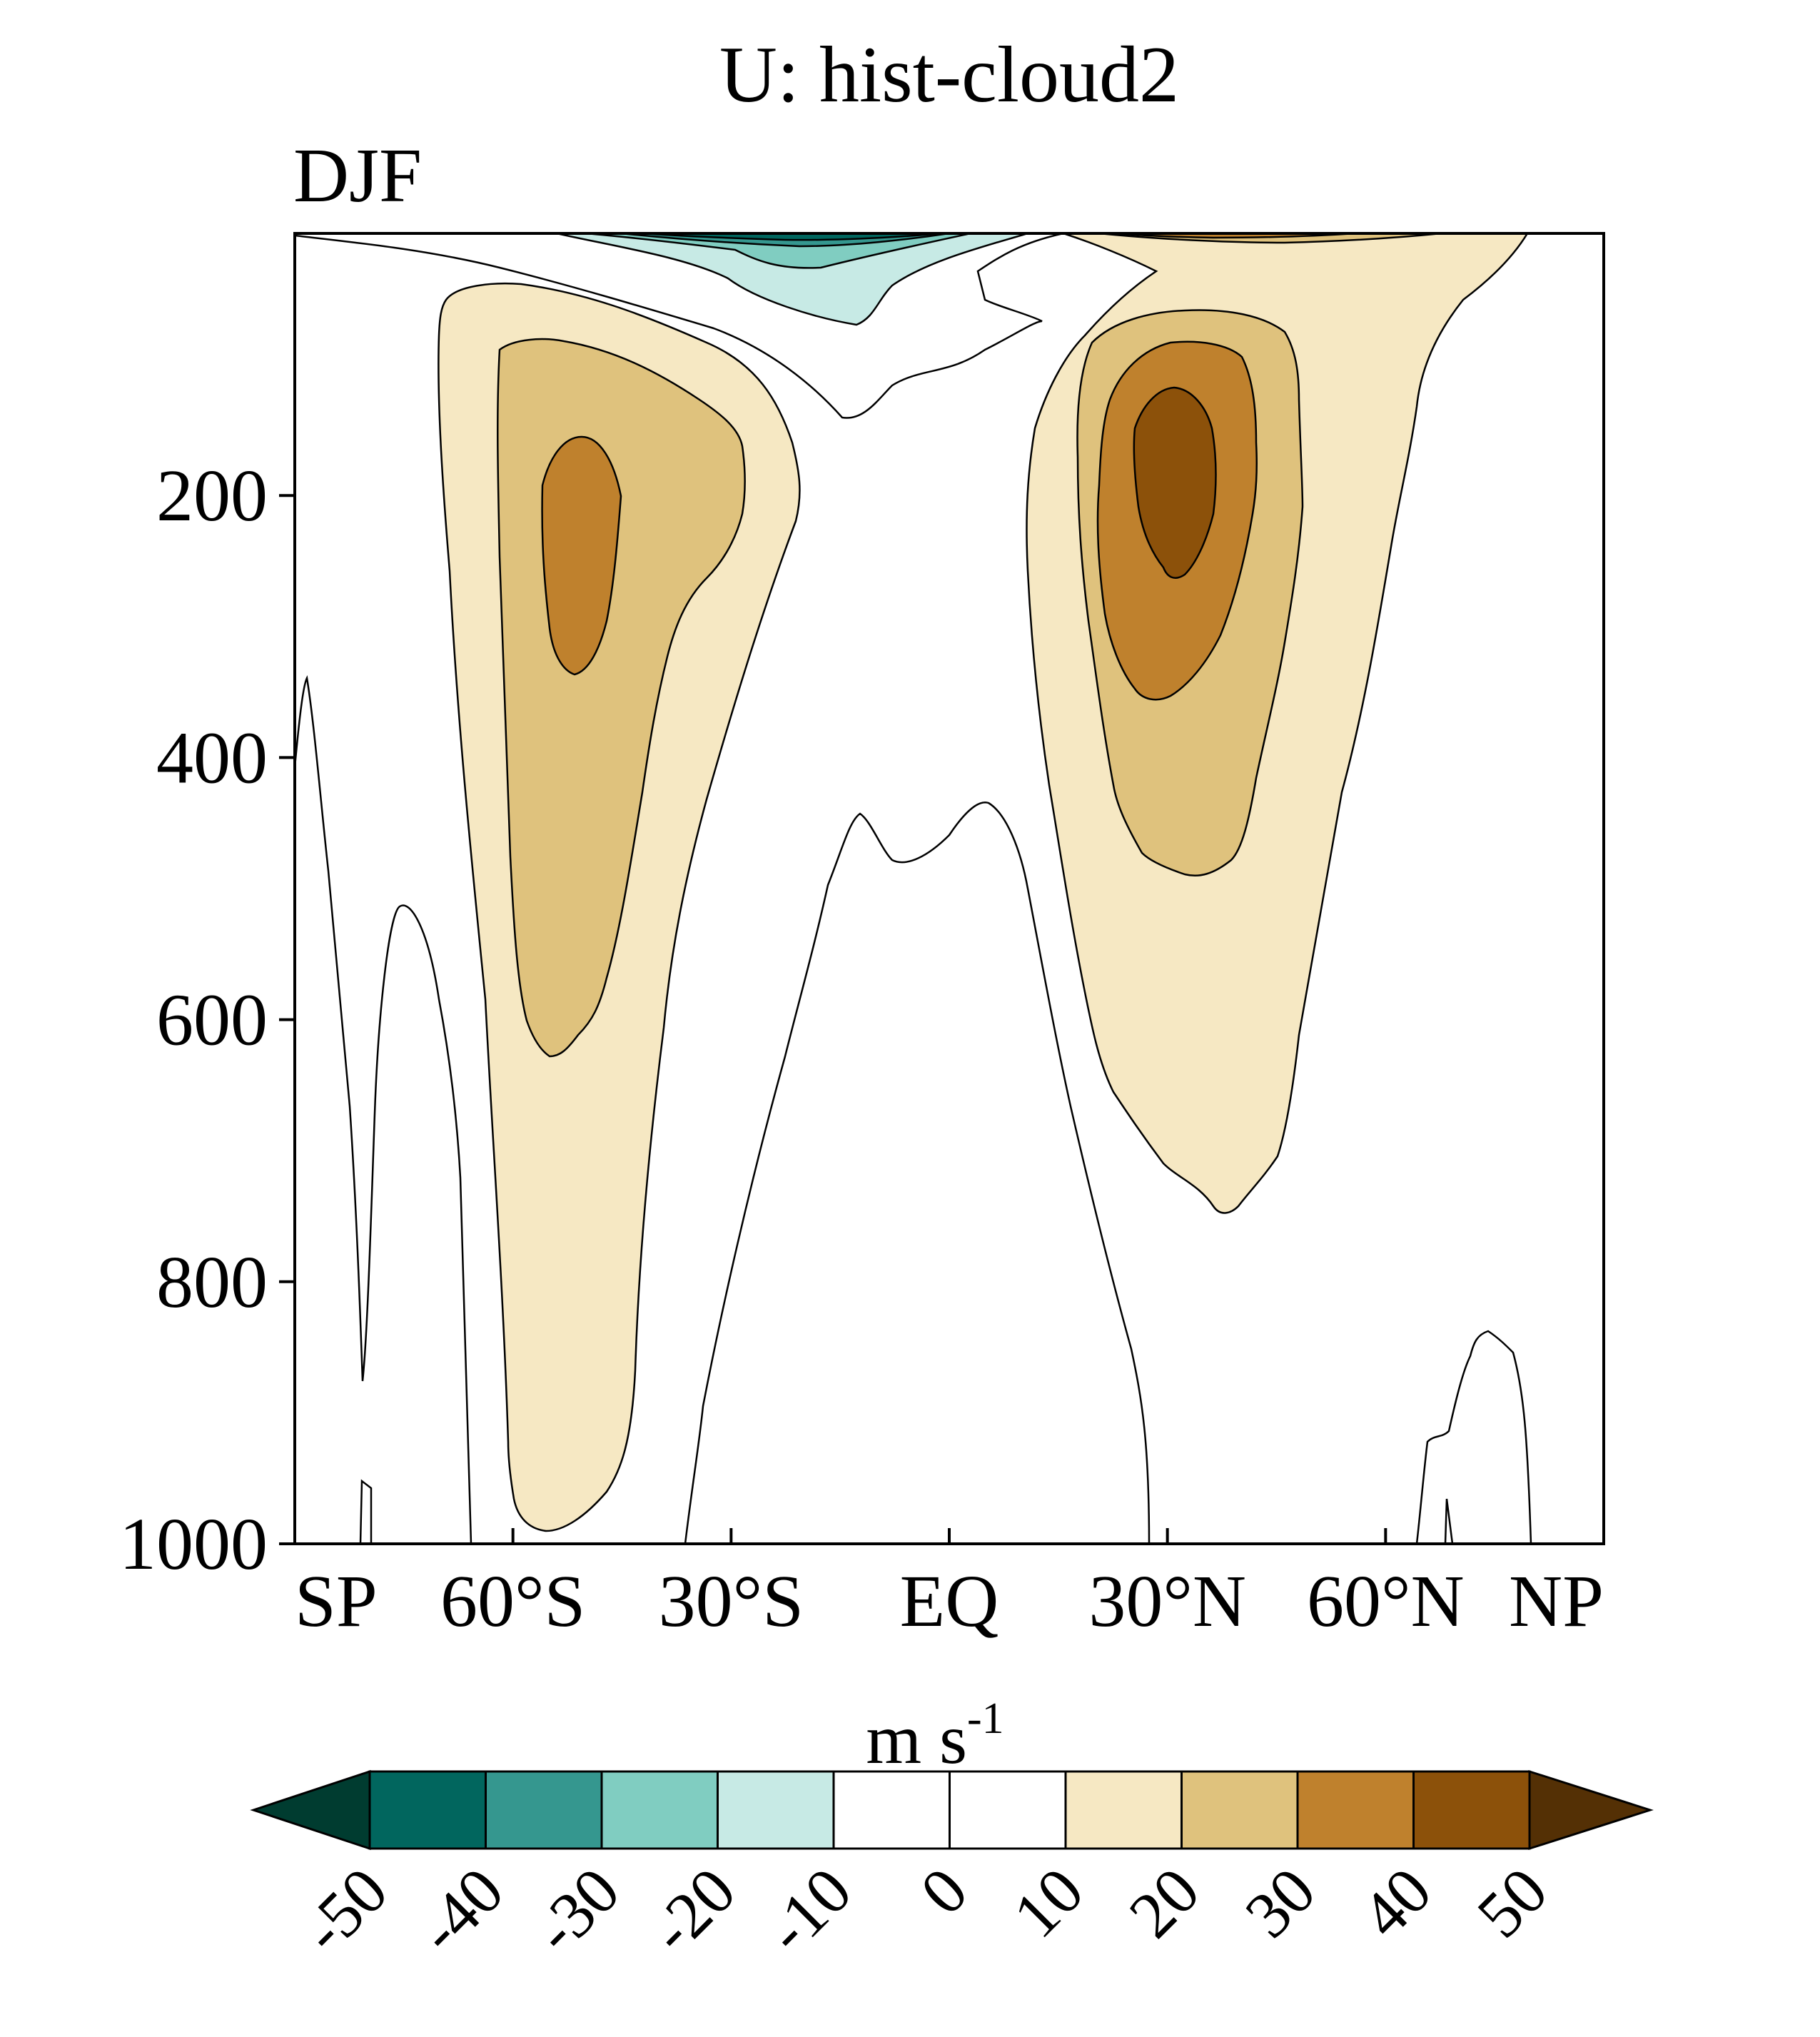  I want to click on y-tick-label: 400, so click(212, 758).